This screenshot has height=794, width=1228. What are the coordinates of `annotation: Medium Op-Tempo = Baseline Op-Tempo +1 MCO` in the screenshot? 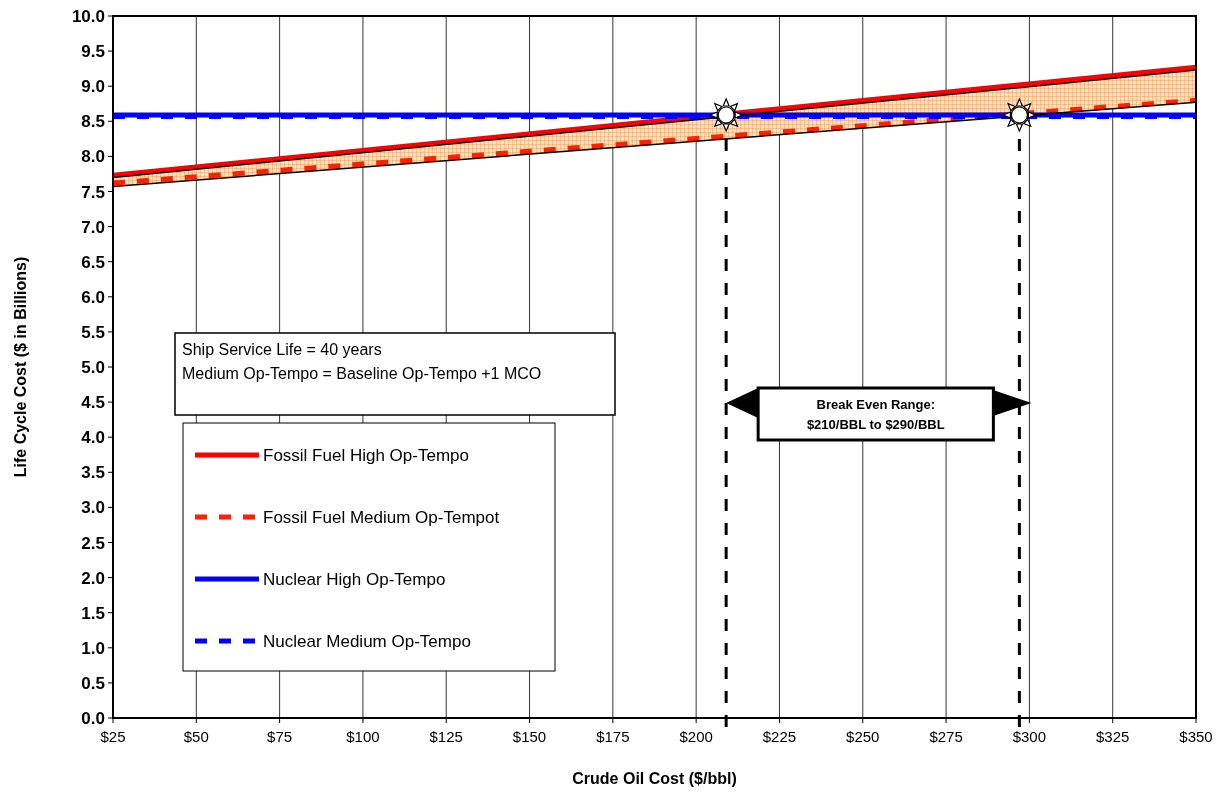 It's located at (362, 373).